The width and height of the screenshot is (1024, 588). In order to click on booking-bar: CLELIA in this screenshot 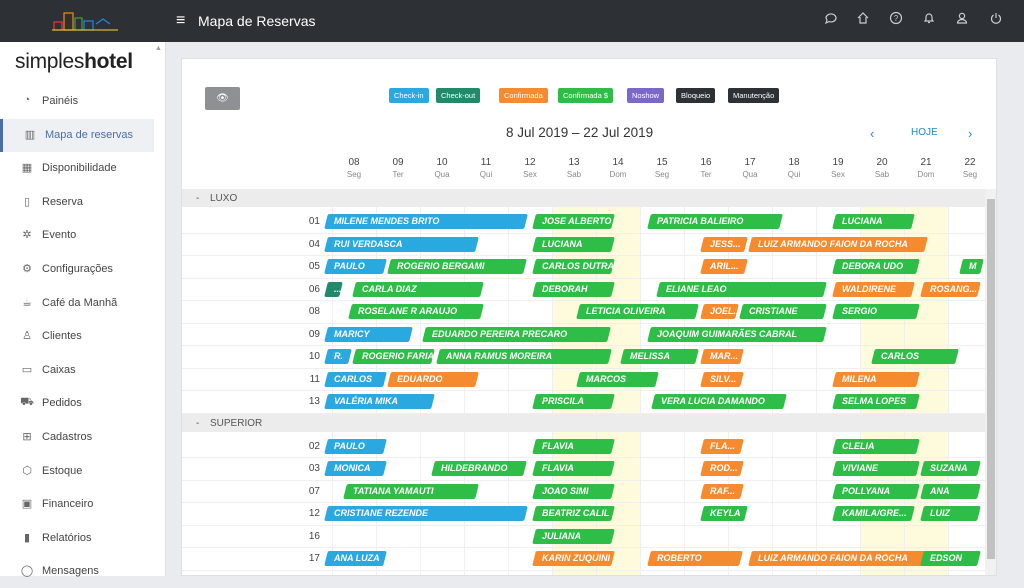, I will do `click(875, 446)`.